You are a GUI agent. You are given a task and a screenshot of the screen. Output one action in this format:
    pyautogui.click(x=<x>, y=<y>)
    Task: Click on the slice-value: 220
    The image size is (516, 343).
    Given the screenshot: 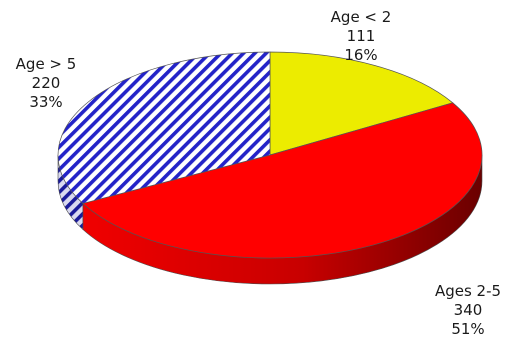 What is the action you would take?
    pyautogui.click(x=46, y=83)
    